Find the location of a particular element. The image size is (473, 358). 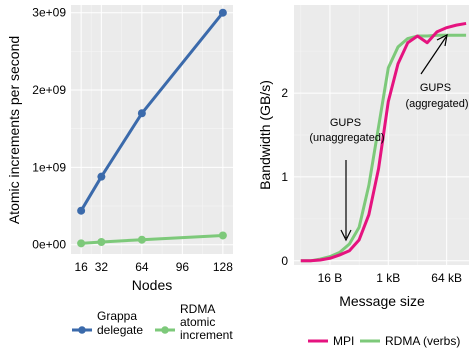

annotation-aggregated: GUPS (aggregated) is located at coordinates (437, 71).